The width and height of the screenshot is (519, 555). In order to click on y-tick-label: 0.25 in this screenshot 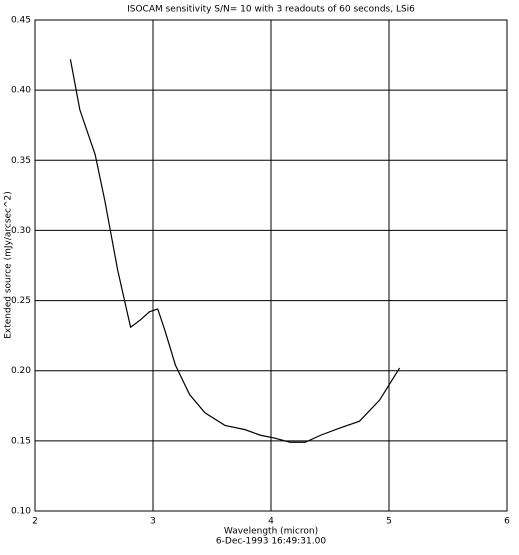, I will do `click(21, 301)`.